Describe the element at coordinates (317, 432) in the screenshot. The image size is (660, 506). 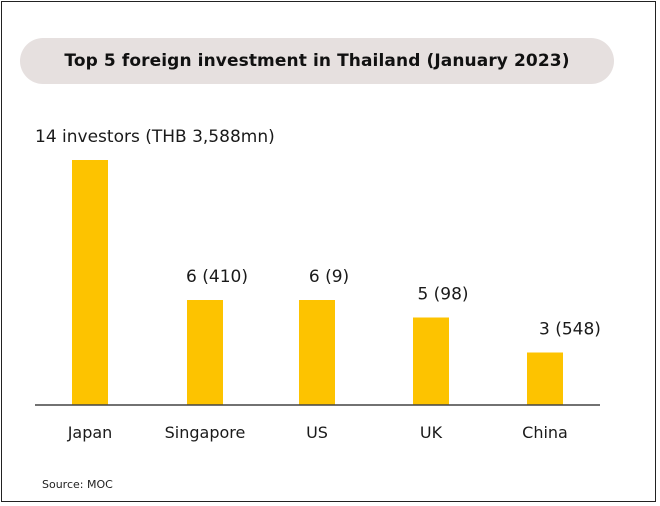
I see `category-label-us: US` at that location.